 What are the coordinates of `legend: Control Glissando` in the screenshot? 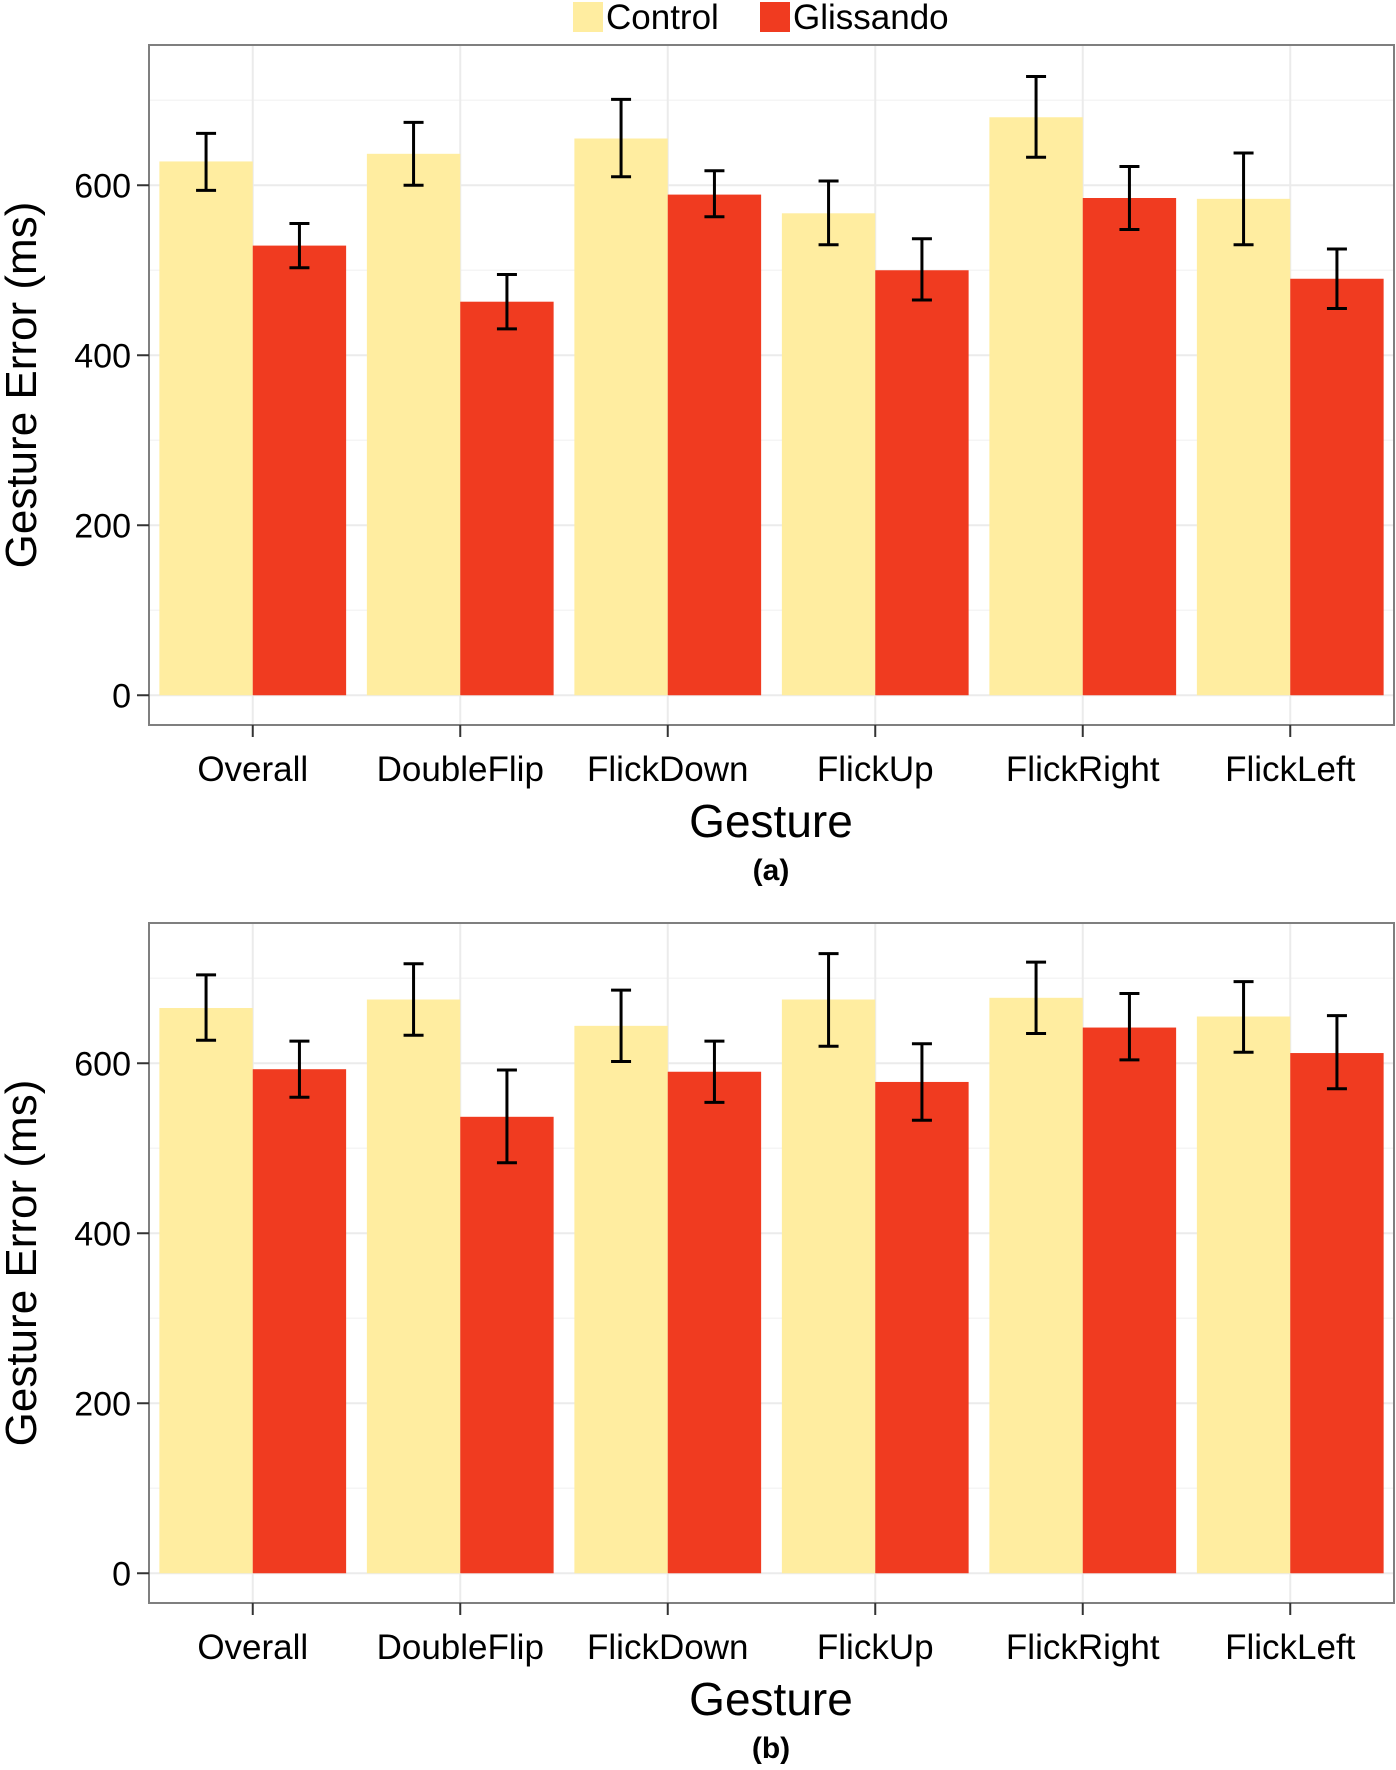 It's located at (761, 18).